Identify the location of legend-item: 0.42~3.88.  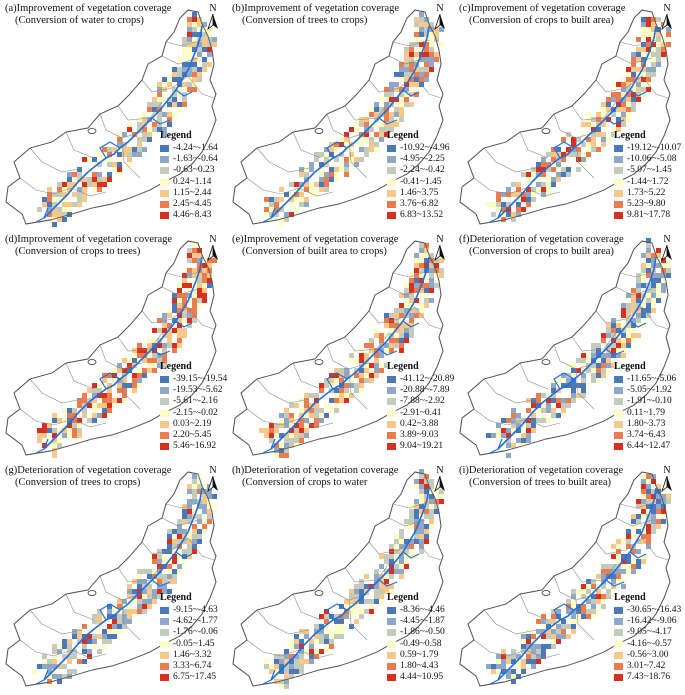
(421, 424).